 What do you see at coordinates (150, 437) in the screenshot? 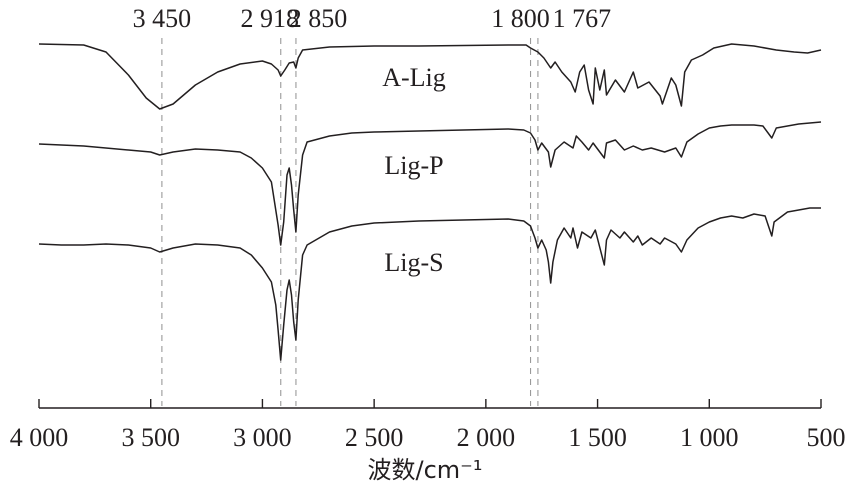
I see `x-tick-label-3500: 3 500` at bounding box center [150, 437].